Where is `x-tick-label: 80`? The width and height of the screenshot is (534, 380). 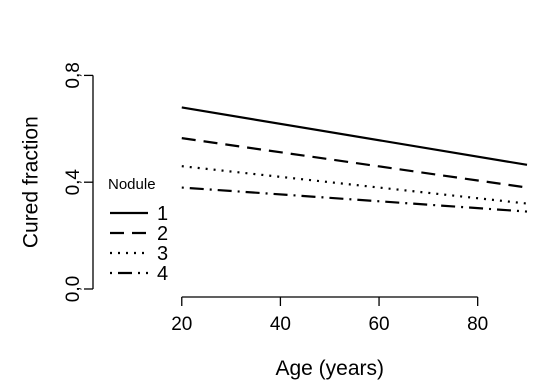
x-tick-label: 80 is located at coordinates (477, 324).